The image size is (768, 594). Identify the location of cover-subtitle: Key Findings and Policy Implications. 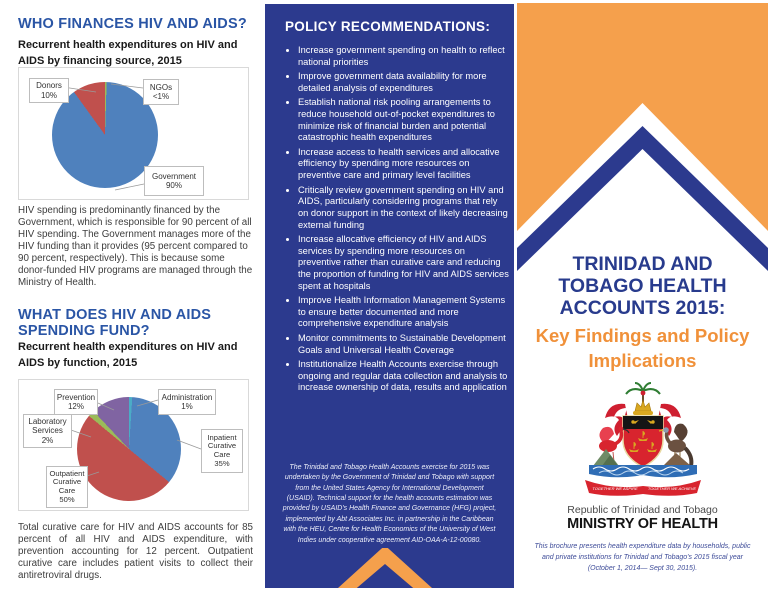
(642, 348).